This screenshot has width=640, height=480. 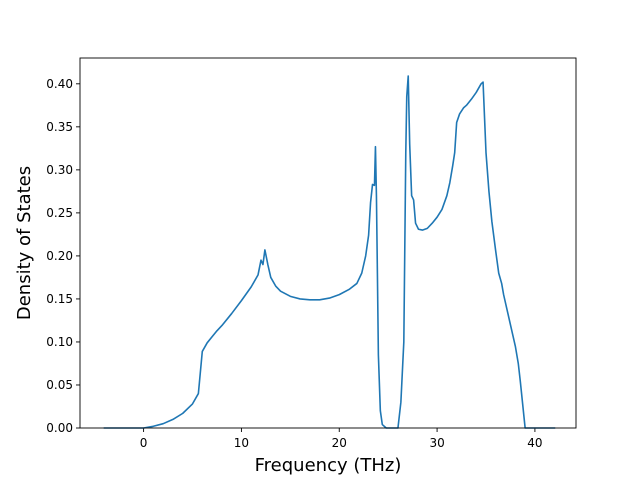 What do you see at coordinates (534, 443) in the screenshot?
I see `x-tick-label: 40` at bounding box center [534, 443].